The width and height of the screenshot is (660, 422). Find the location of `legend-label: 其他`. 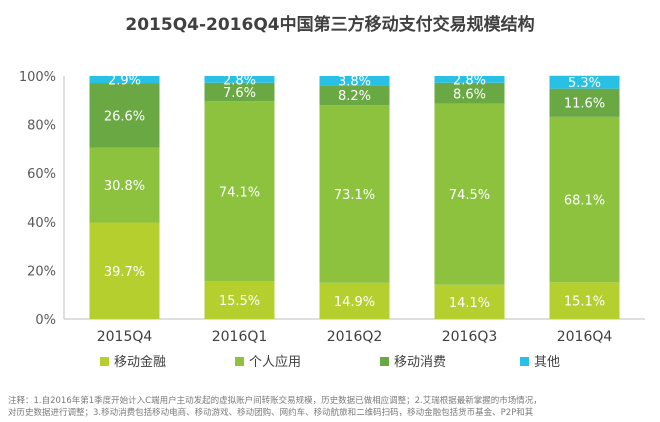

legend-label: 其他 is located at coordinates (547, 362).